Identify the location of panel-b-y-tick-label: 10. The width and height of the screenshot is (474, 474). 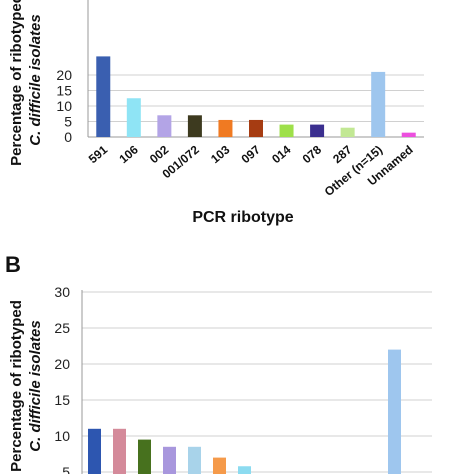
(62, 436).